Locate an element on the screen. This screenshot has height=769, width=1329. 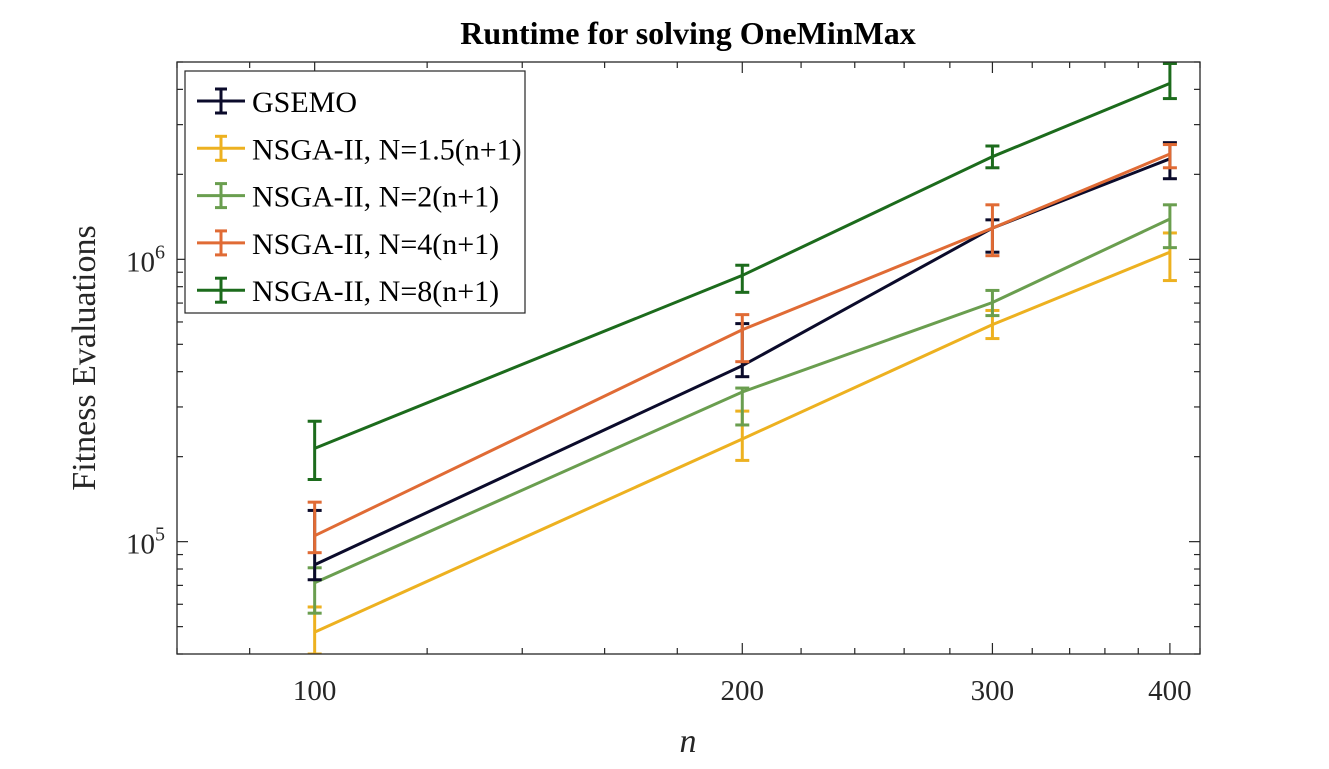
y-tick-labels: 10⁵ 10⁶ is located at coordinates (145, 400).